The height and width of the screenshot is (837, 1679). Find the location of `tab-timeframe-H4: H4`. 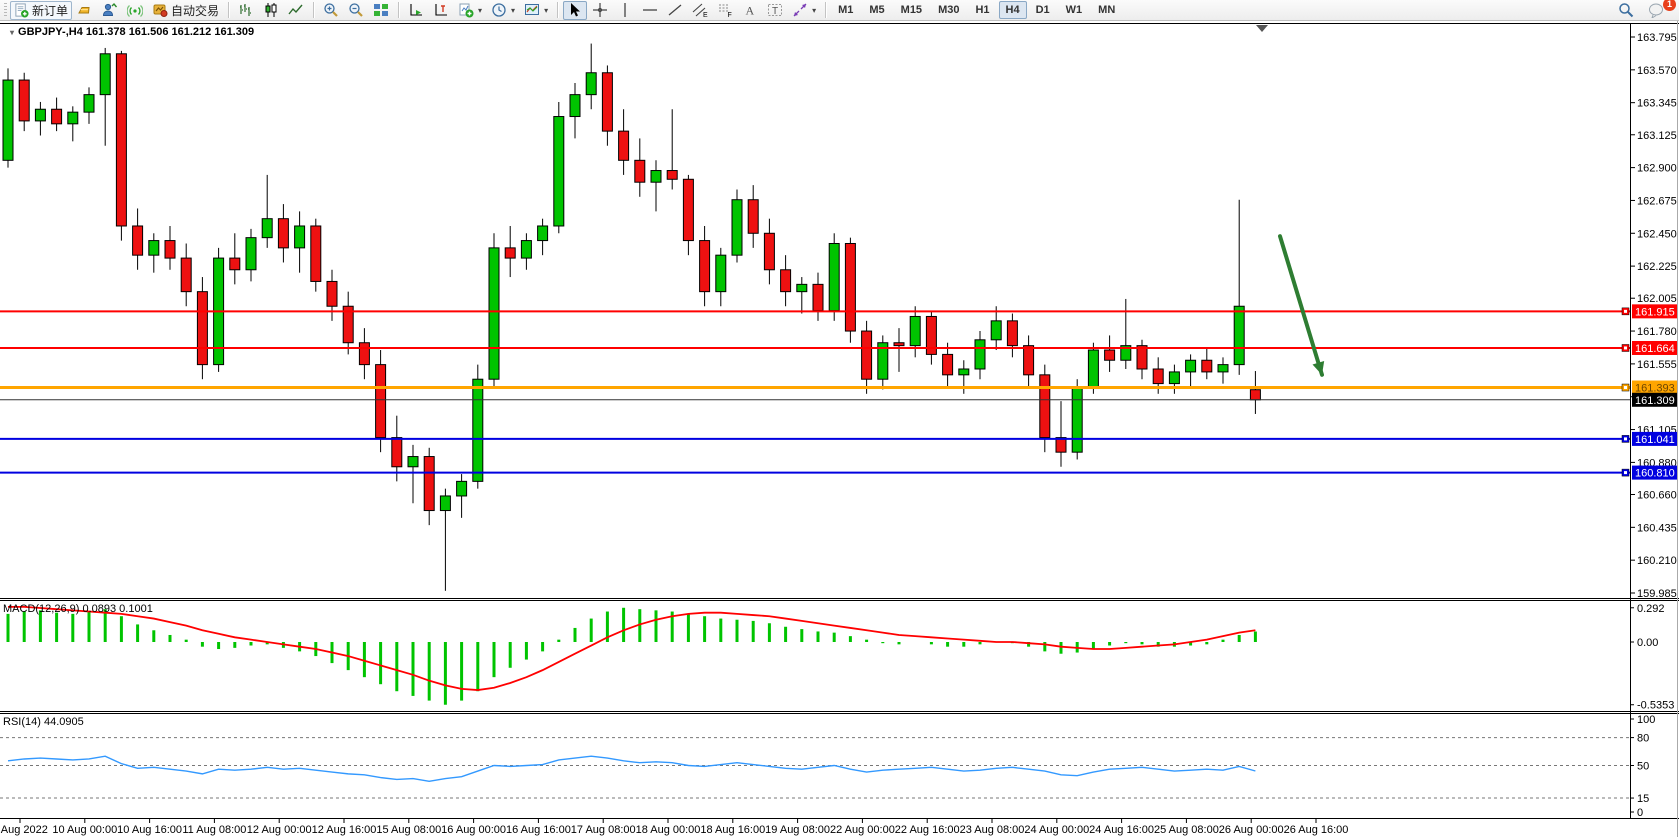

tab-timeframe-H4: H4 is located at coordinates (1012, 10).